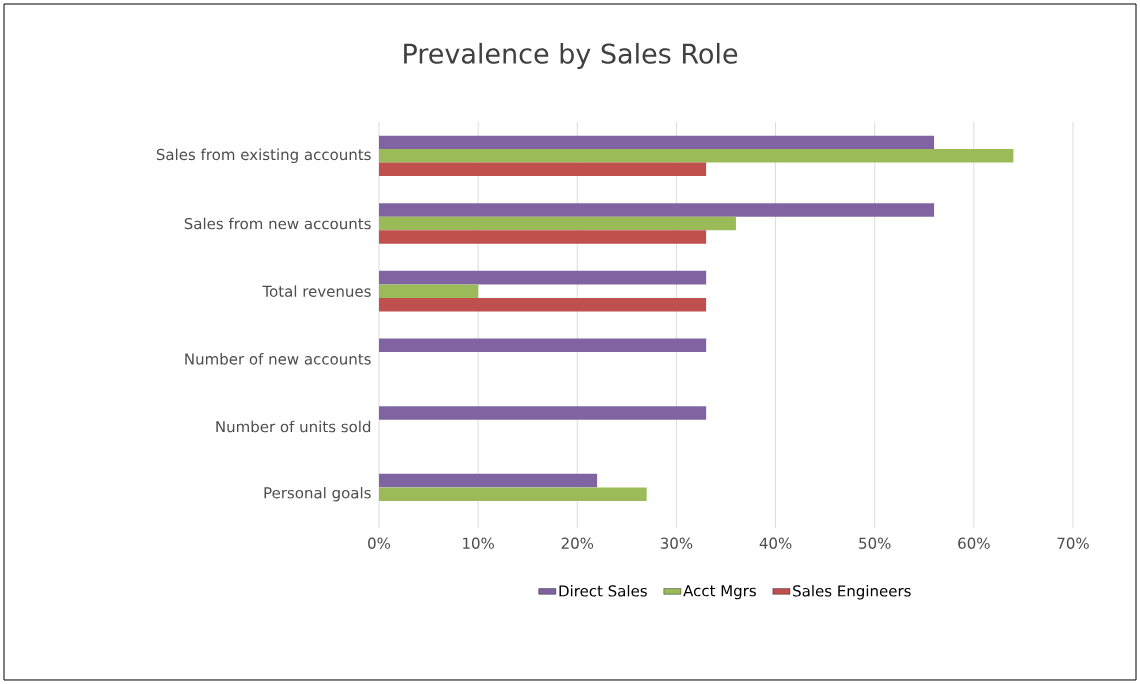  Describe the element at coordinates (577, 543) in the screenshot. I see `x-tick-label: 20%` at that location.